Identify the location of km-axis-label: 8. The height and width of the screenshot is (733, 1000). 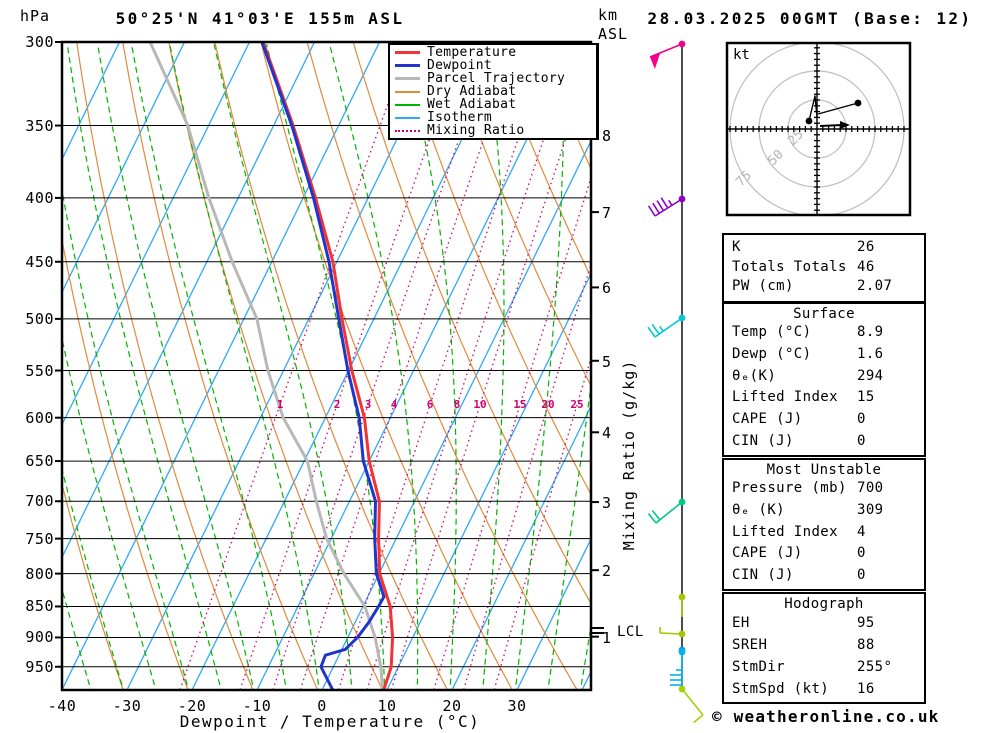
(607, 136).